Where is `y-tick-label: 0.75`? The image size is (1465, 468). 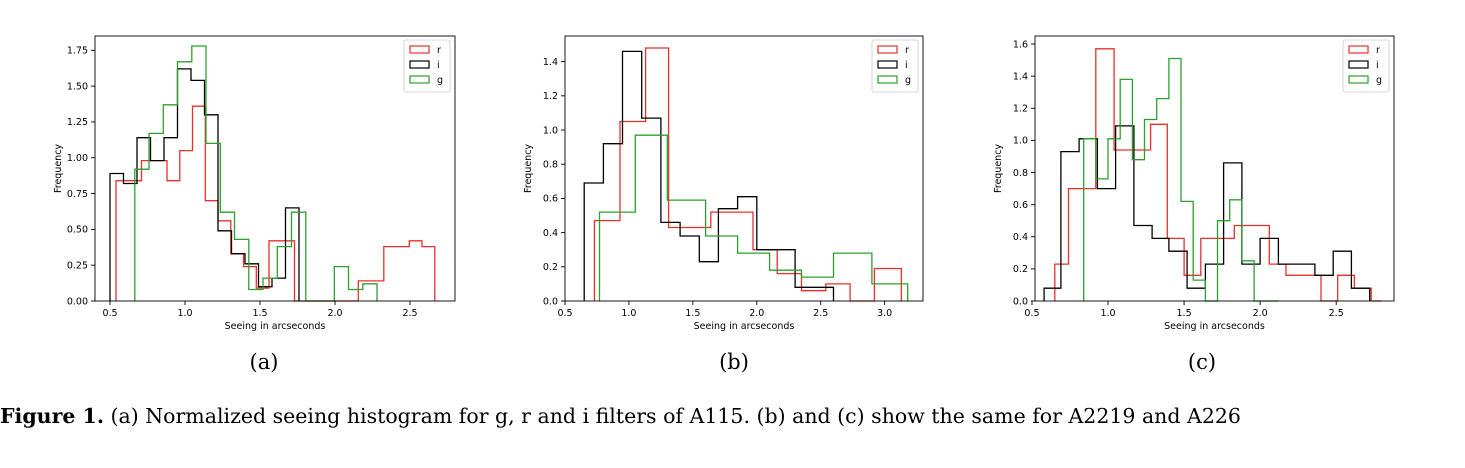 y-tick-label: 0.75 is located at coordinates (77, 194).